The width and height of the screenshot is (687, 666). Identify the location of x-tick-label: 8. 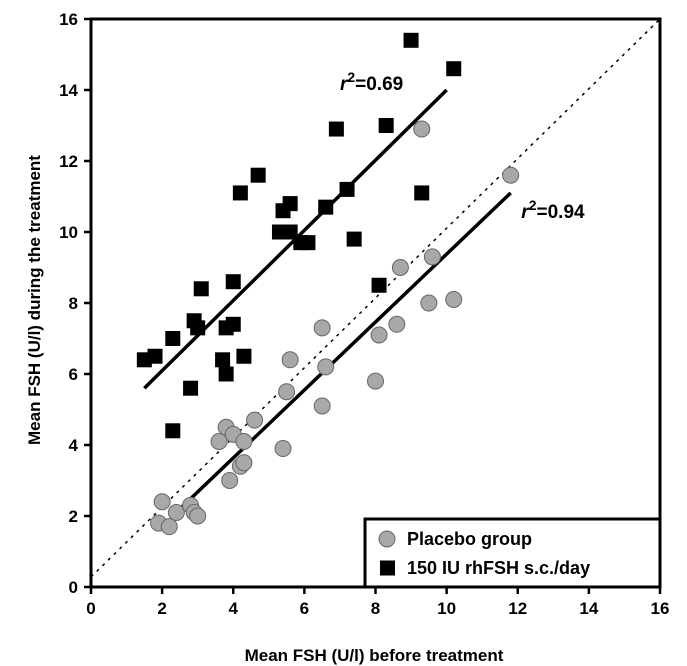
(375, 608).